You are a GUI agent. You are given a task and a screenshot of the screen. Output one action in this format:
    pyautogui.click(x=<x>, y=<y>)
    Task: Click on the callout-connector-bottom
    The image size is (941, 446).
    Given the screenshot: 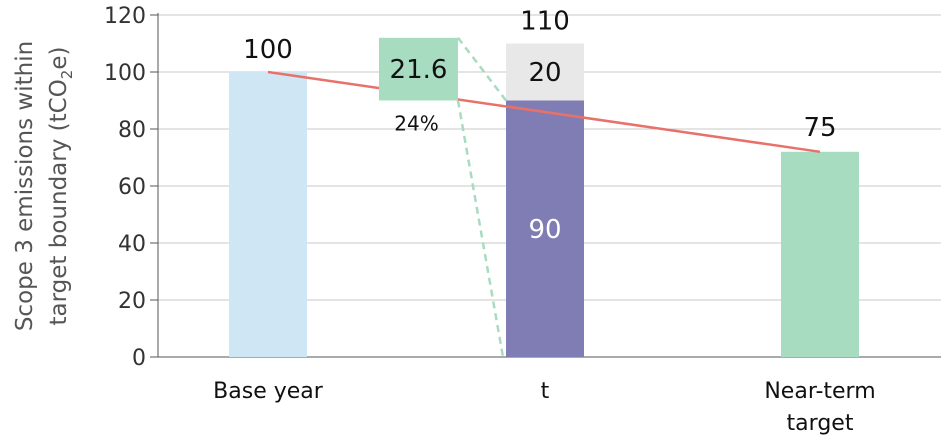 What is the action you would take?
    pyautogui.click(x=480, y=229)
    